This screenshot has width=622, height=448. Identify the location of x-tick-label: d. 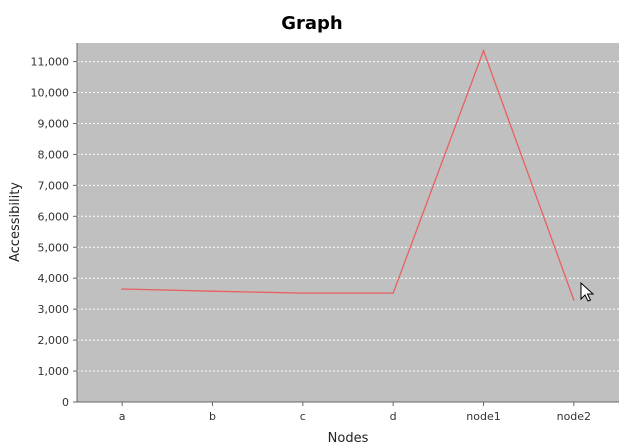
(393, 416).